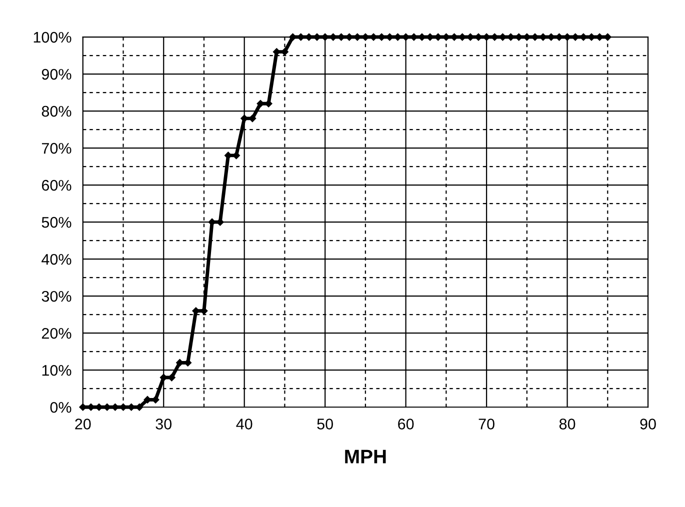 Image resolution: width=685 pixels, height=507 pixels. Describe the element at coordinates (57, 333) in the screenshot. I see `y-tick-label: 20%` at that location.